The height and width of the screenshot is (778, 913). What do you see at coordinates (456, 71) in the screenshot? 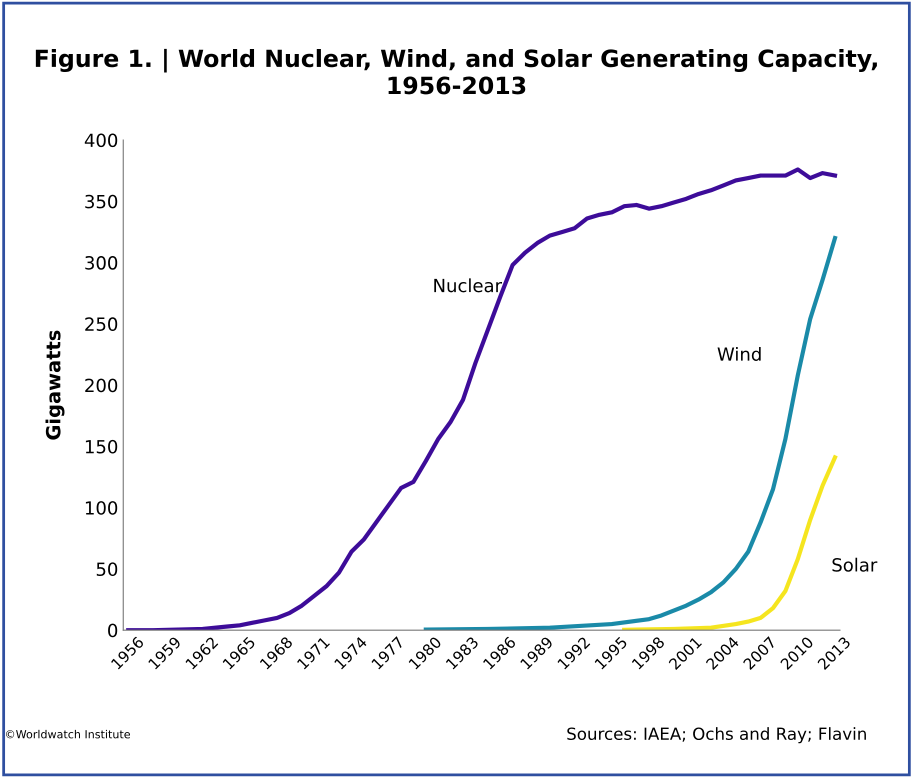
I see `chart-title: Figure 1. | World Nuclear, Wind, and Solar Generating Capacity, 1956-2013` at bounding box center [456, 71].